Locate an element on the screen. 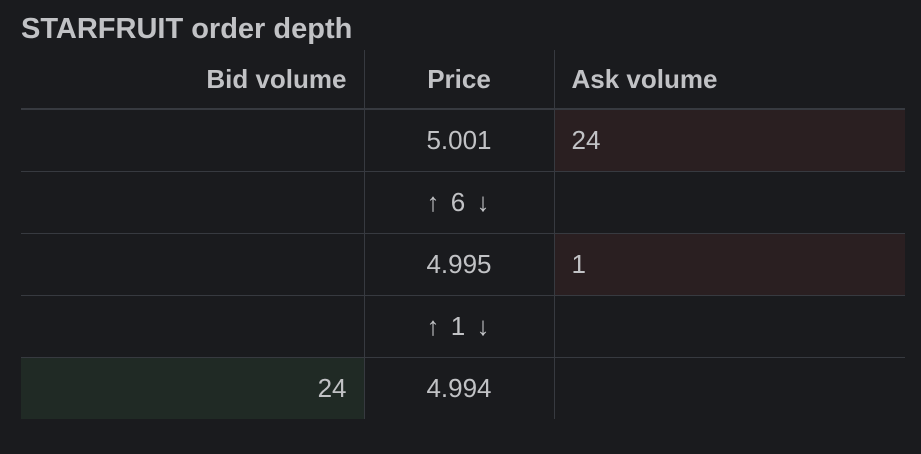 The image size is (921, 454). column-header-ask-volume: Ask volume is located at coordinates (729, 80).